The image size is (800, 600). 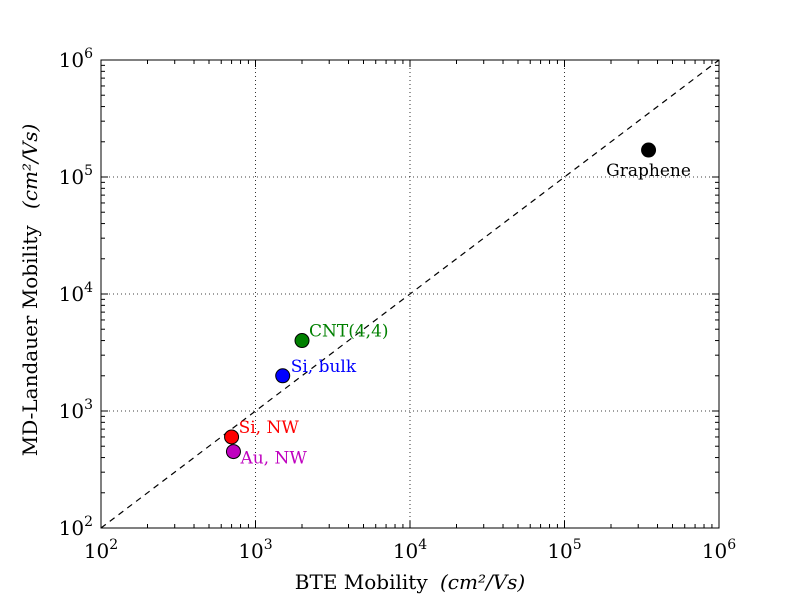 I want to click on y-tick-exponent: 4, so click(x=88, y=288).